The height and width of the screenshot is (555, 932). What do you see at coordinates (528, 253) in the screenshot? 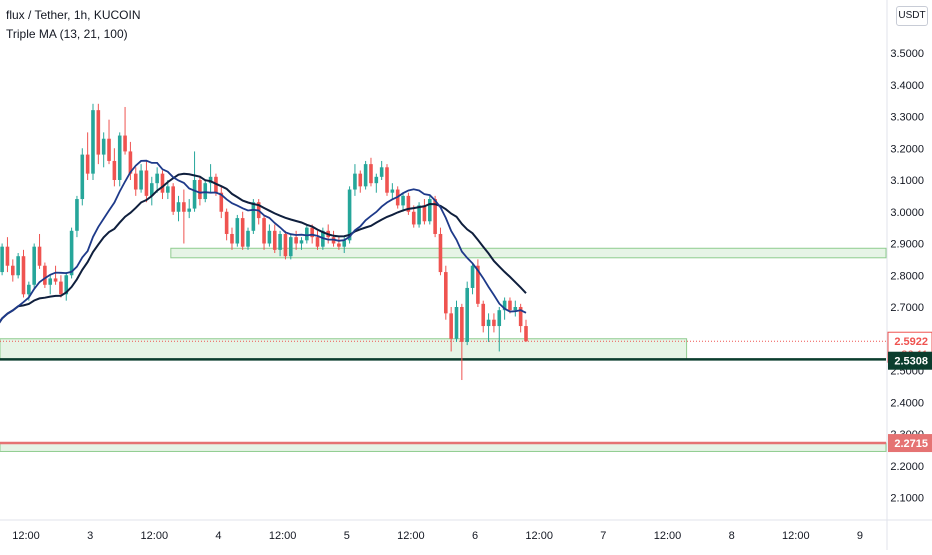
I see `resistance-zone` at bounding box center [528, 253].